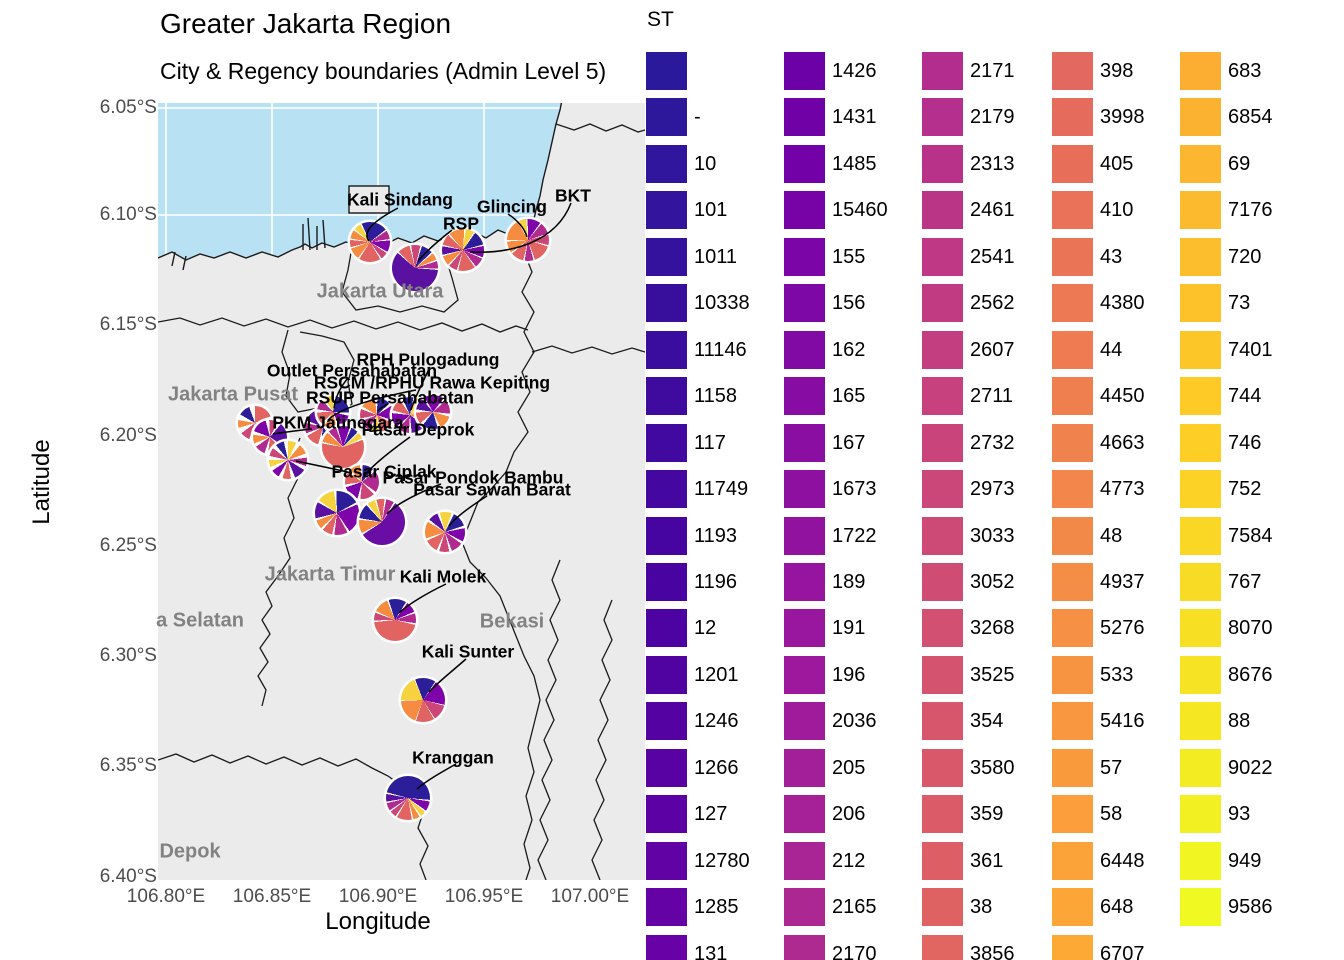  What do you see at coordinates (992, 951) in the screenshot?
I see `legend-label: 3856` at bounding box center [992, 951].